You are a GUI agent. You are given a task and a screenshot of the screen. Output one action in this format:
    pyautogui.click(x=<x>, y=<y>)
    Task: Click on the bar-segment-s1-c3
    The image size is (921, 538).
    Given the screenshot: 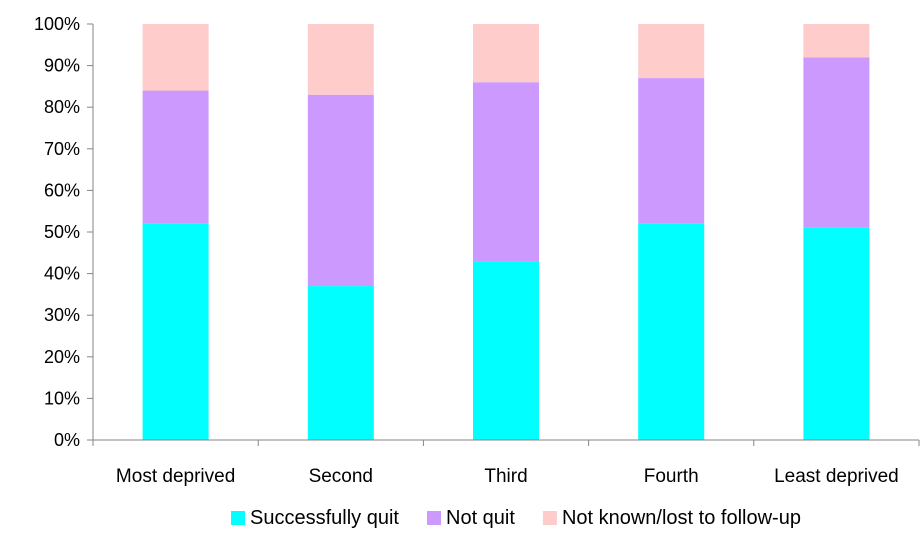 What is the action you would take?
    pyautogui.click(x=671, y=151)
    